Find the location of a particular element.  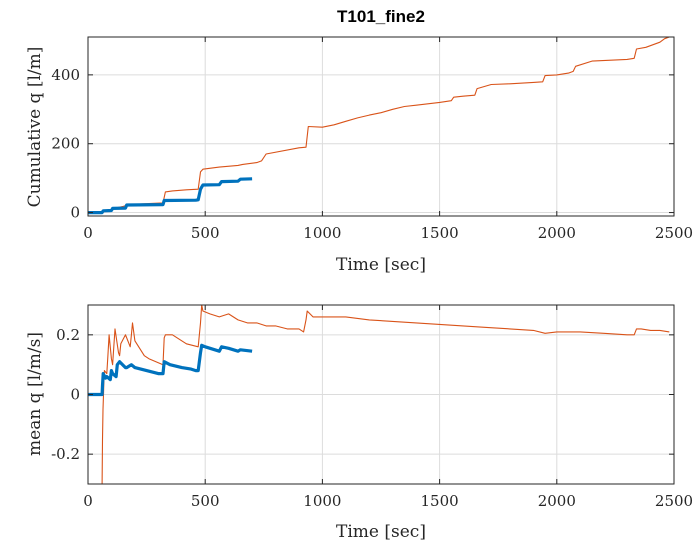

y-axis-label: Cumulative q [l/m] is located at coordinates (35, 127).